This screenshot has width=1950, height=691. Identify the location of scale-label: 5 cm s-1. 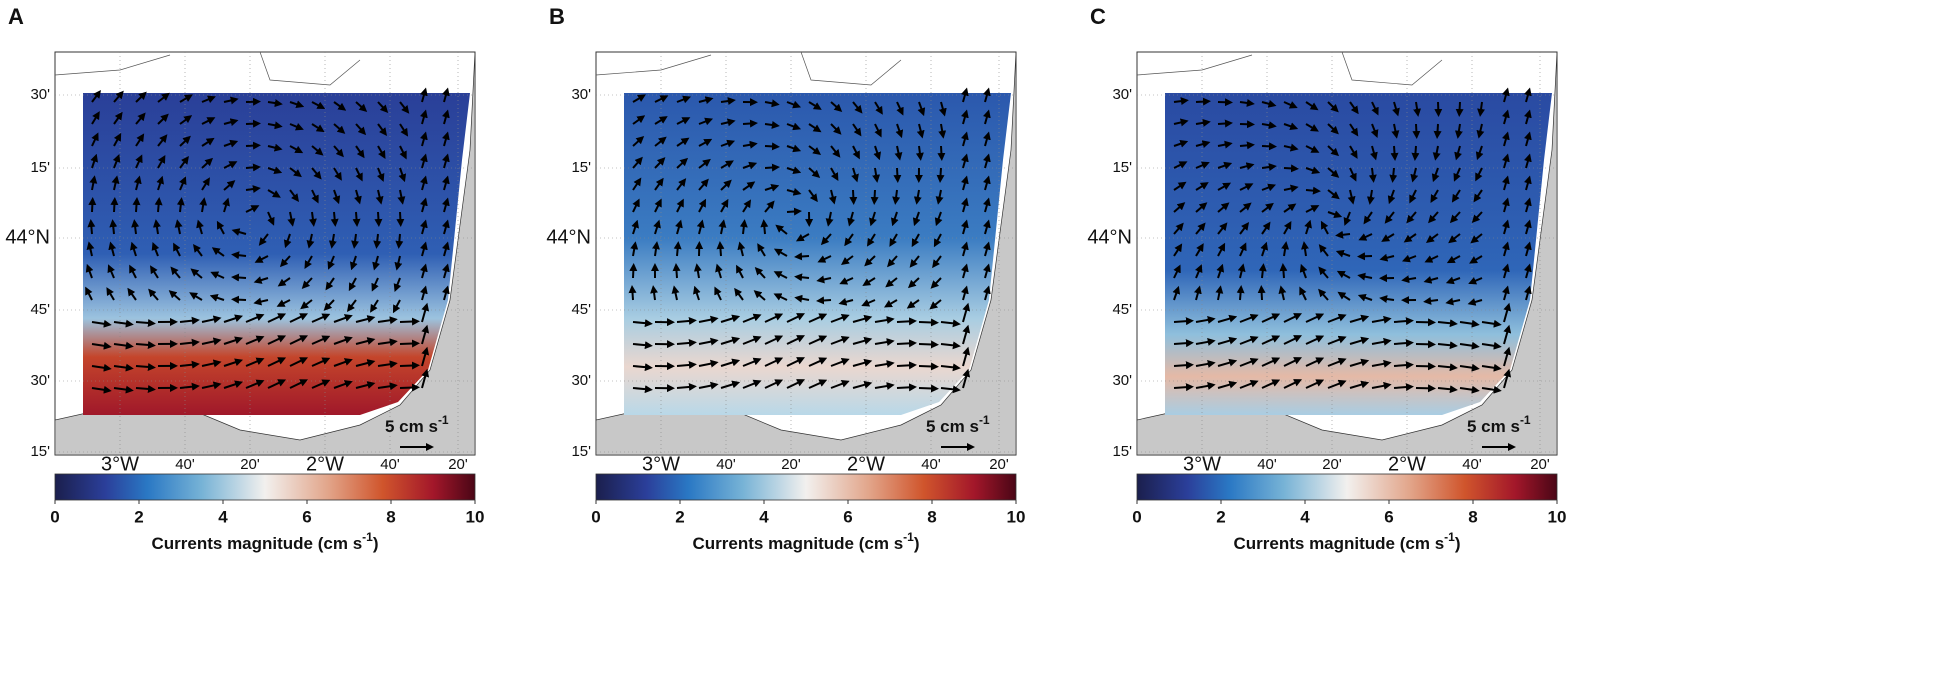
(1499, 424).